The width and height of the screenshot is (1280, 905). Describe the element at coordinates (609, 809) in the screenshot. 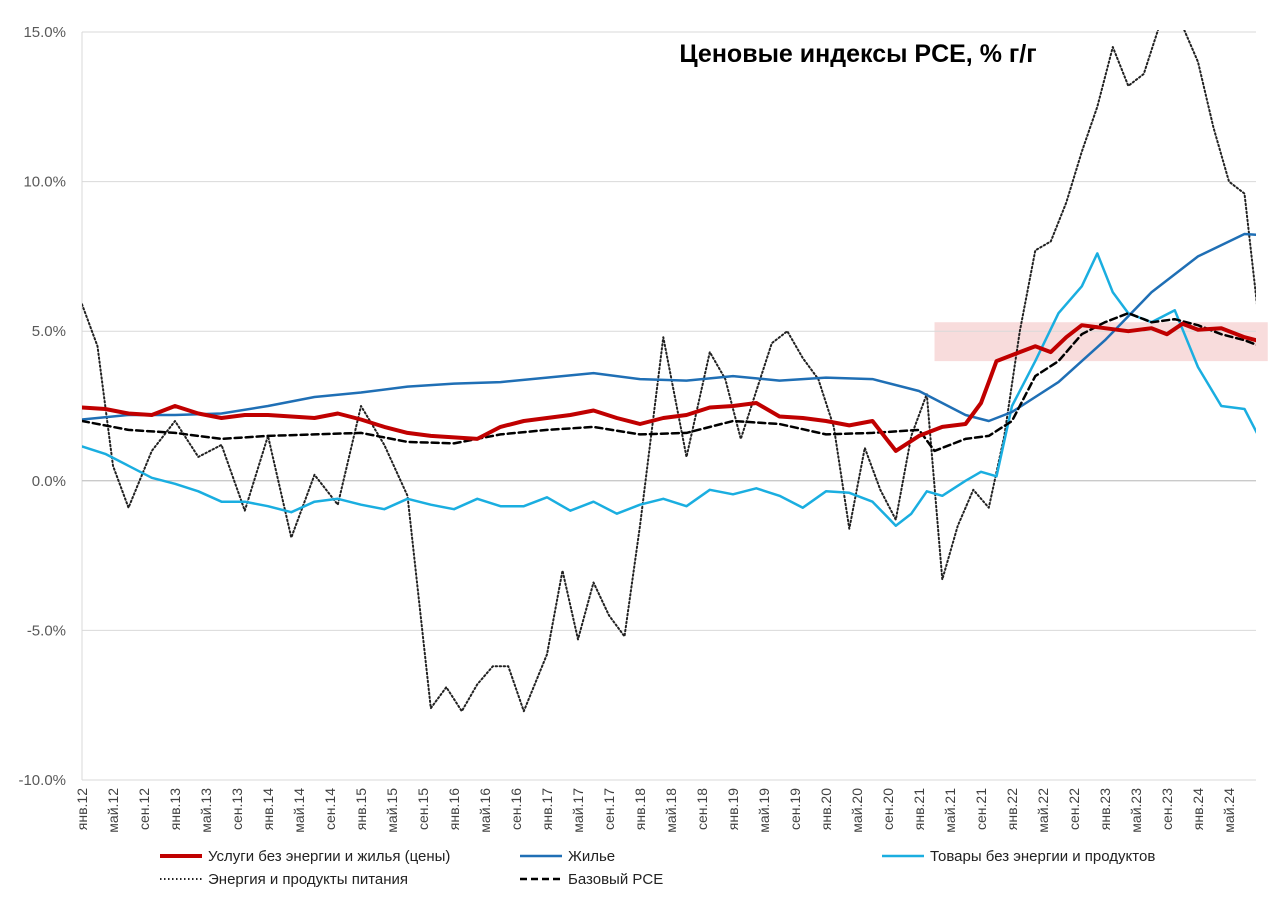

I see `x-tick-label: сен.17` at that location.